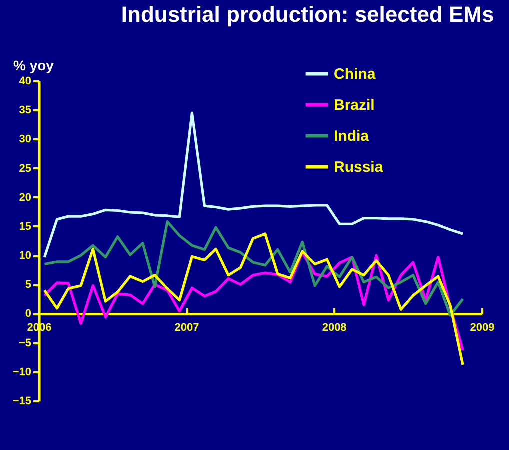 The width and height of the screenshot is (509, 450). I want to click on y-tick-label: −15, so click(22, 402).